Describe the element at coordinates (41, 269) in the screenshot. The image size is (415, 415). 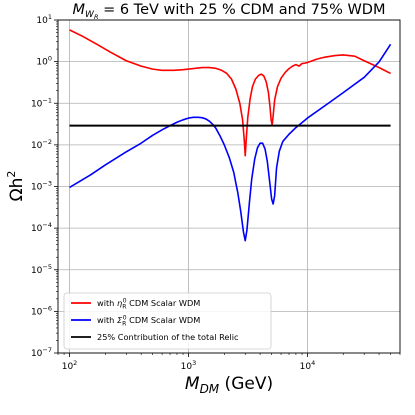
I see `y-tick-label: 10⁻⁵` at that location.